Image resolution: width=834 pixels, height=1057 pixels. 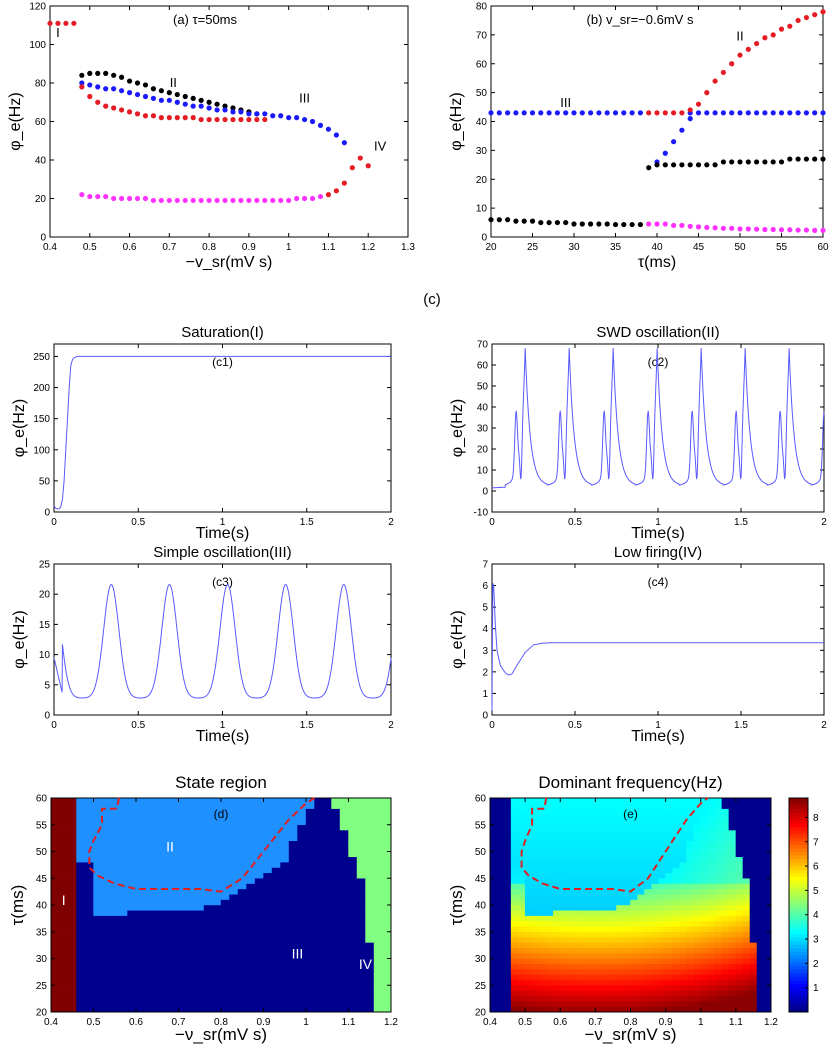 I want to click on y-tick-label: 50, so click(x=482, y=93).